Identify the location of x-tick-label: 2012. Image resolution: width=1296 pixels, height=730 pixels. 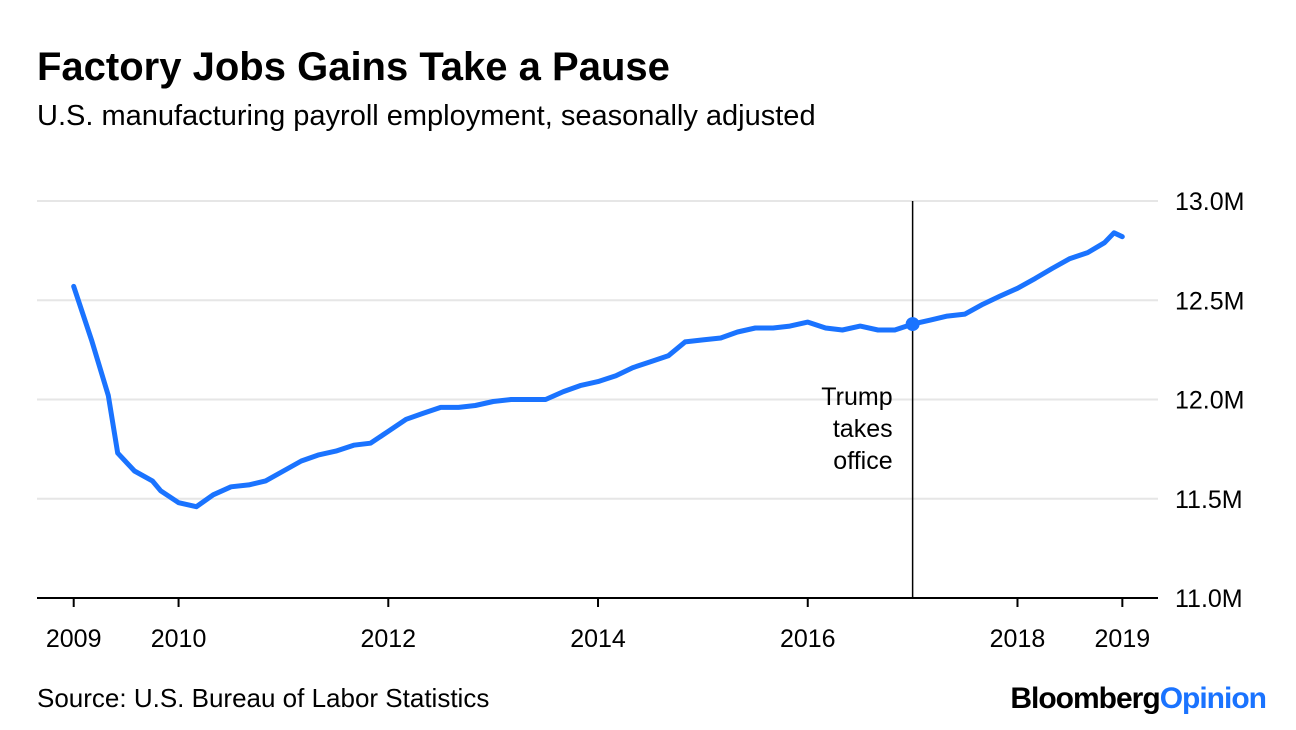
(388, 639).